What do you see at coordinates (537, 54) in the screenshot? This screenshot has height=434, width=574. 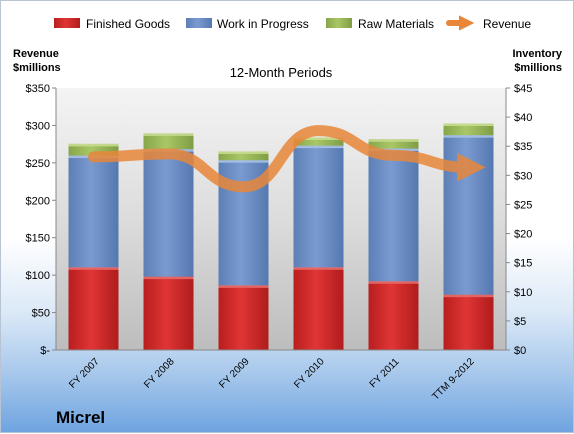 I see `right-axis-title-line1: Inventory` at bounding box center [537, 54].